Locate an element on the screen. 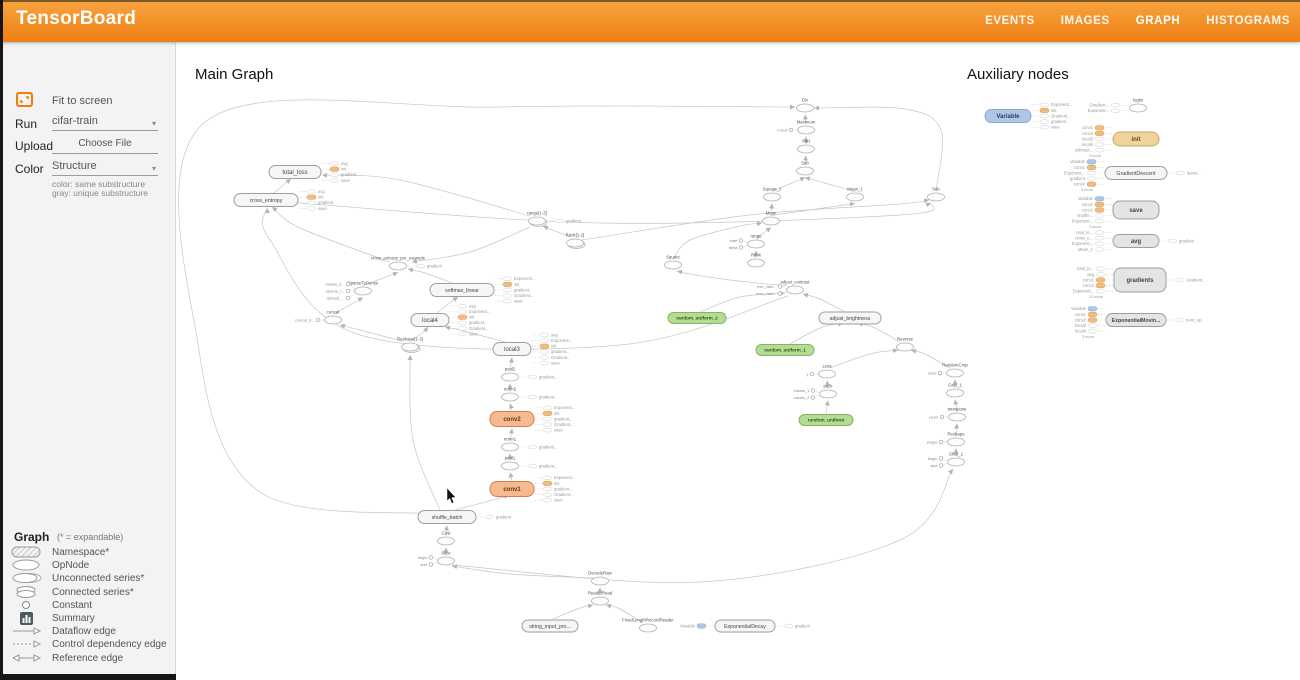 The width and height of the screenshot is (1300, 680). svg-text: 12 more is located at coordinates (1096, 296).